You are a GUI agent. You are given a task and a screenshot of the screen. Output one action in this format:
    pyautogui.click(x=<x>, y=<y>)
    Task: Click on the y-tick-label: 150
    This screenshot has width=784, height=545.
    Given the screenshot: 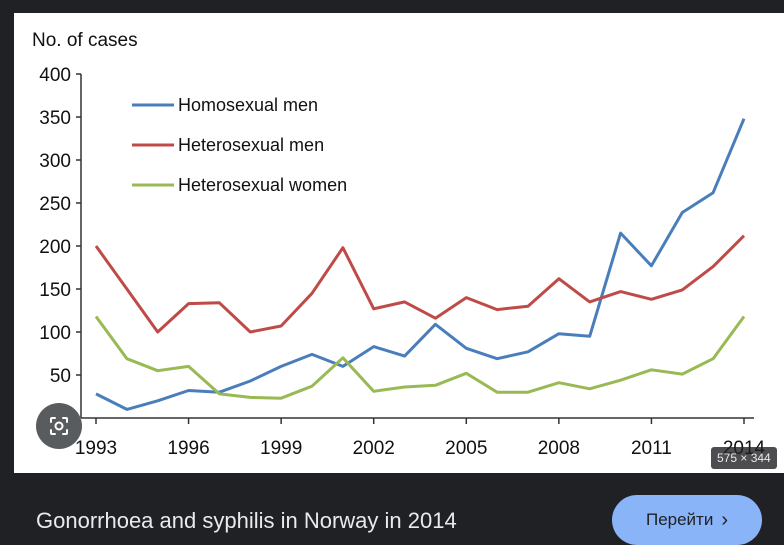 What is the action you would take?
    pyautogui.click(x=55, y=290)
    